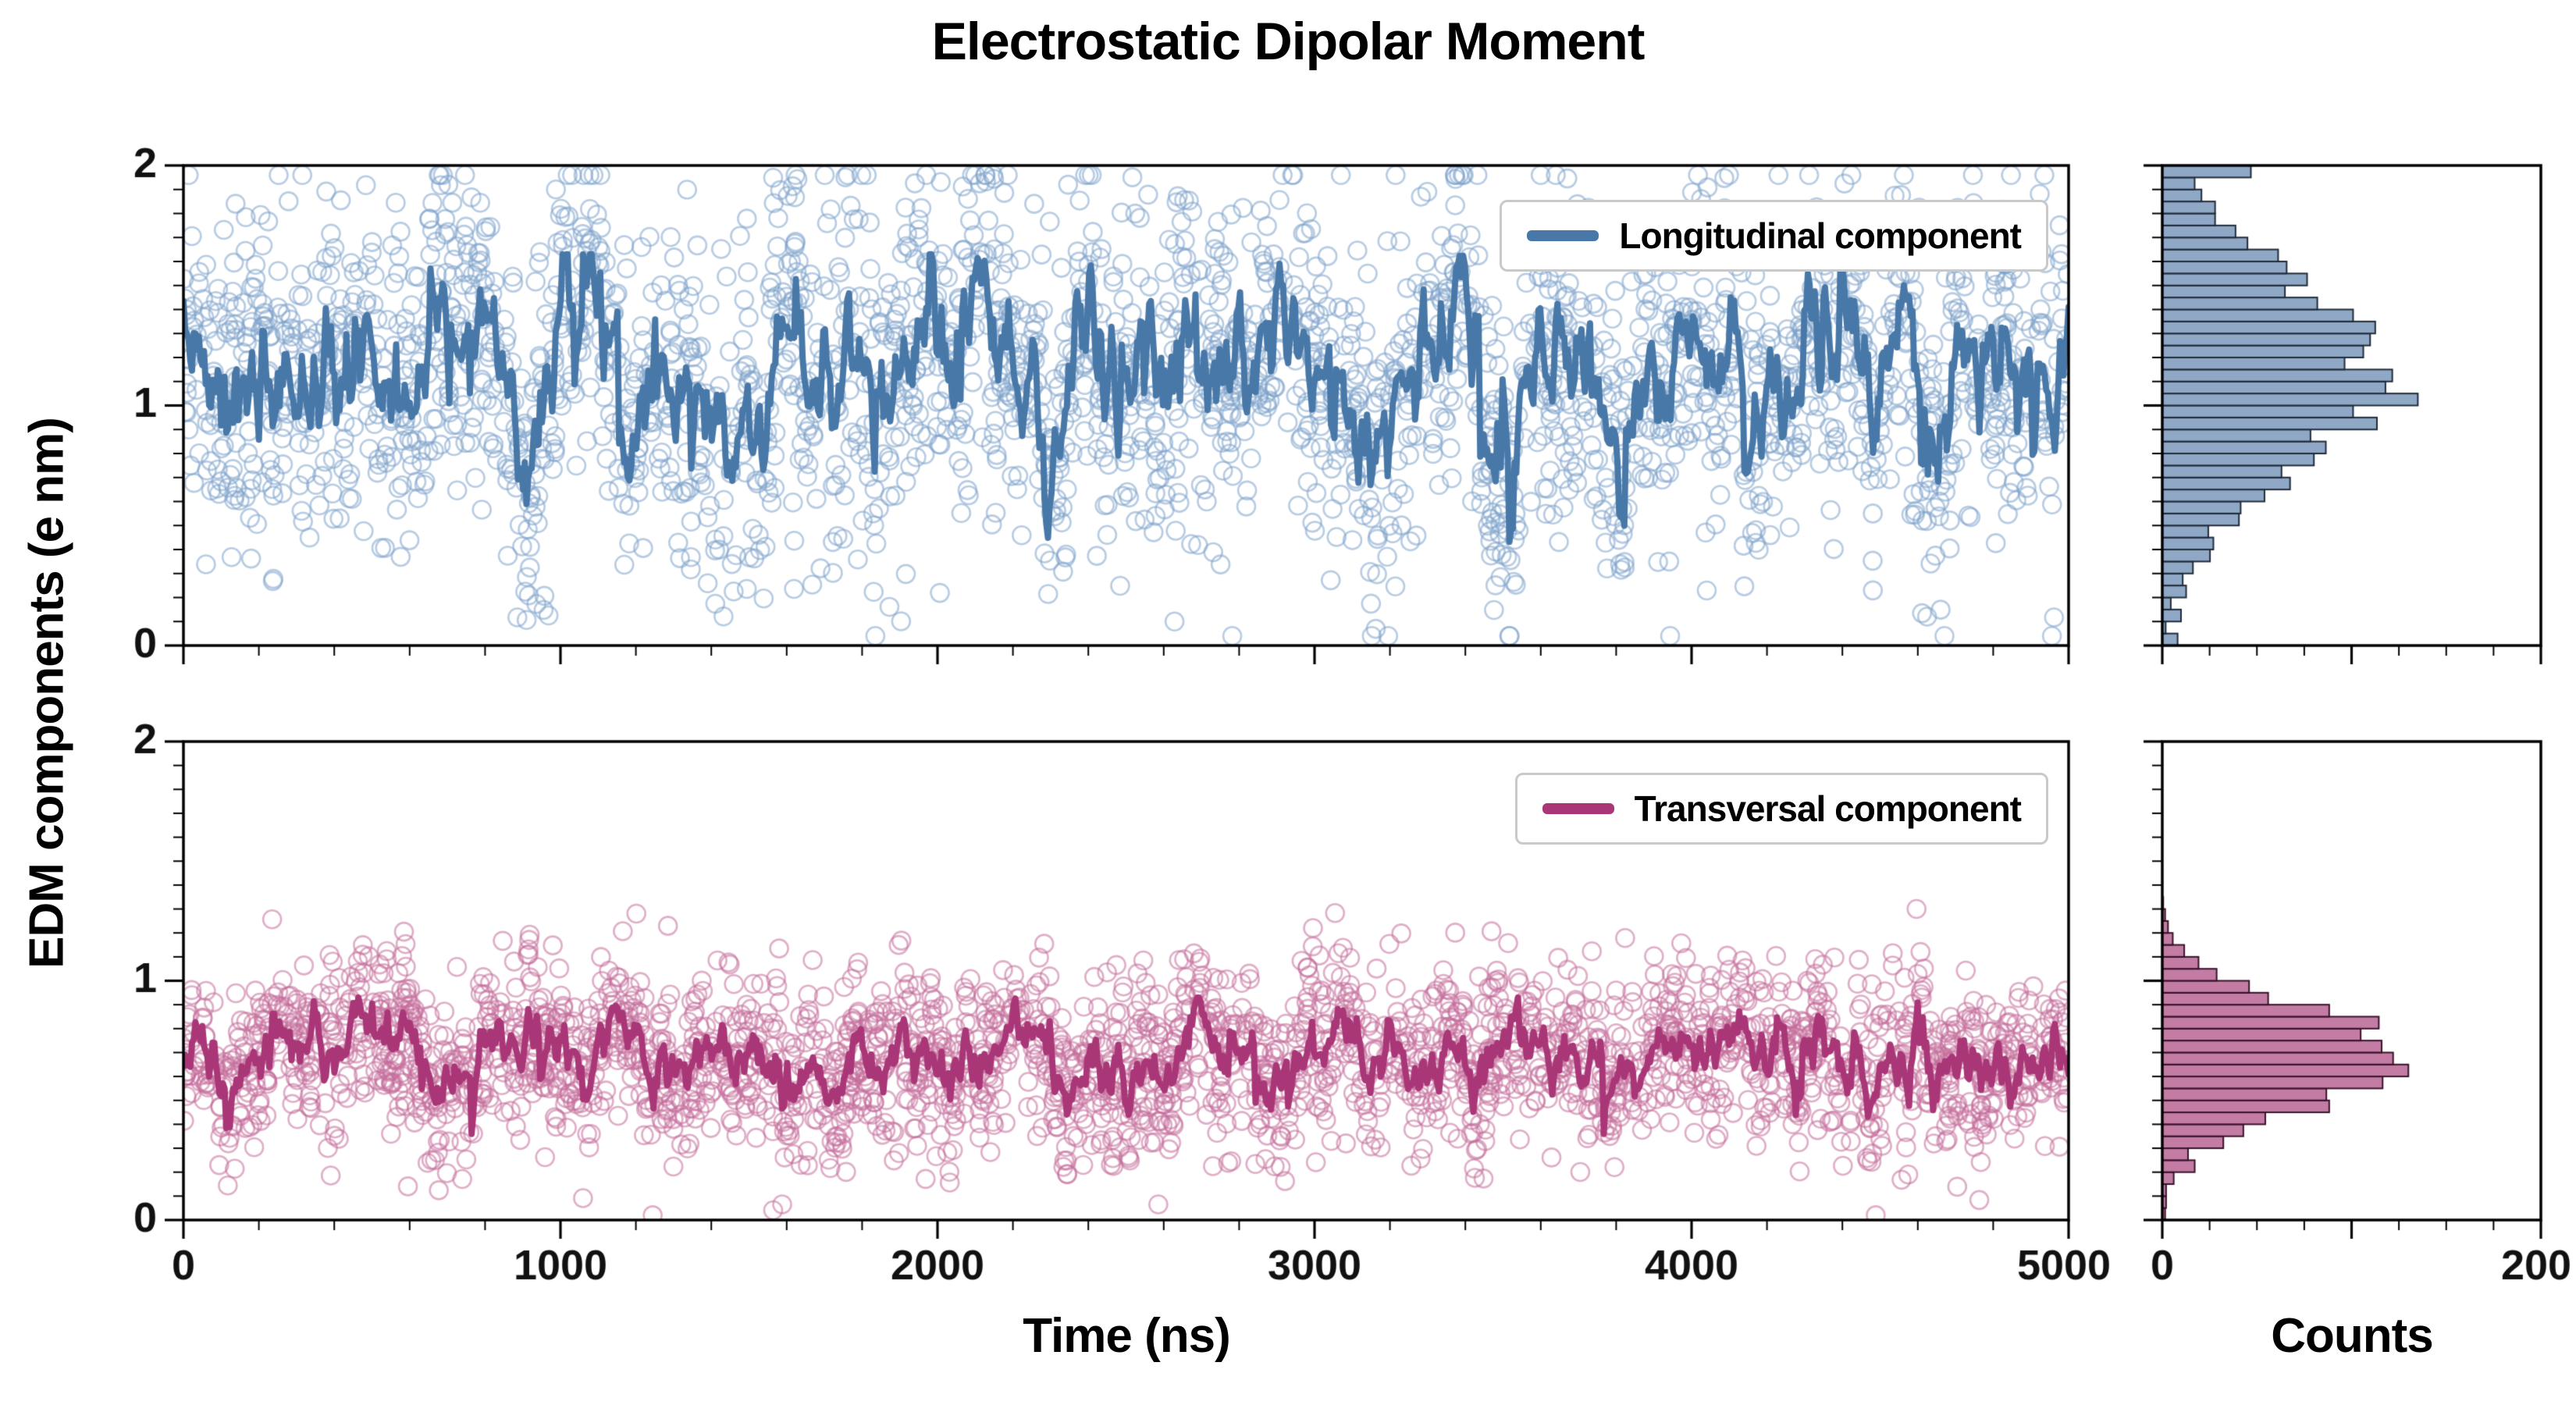 The height and width of the screenshot is (1405, 2576). Describe the element at coordinates (1828, 809) in the screenshot. I see `legend-label-transversal: Transversal component` at that location.